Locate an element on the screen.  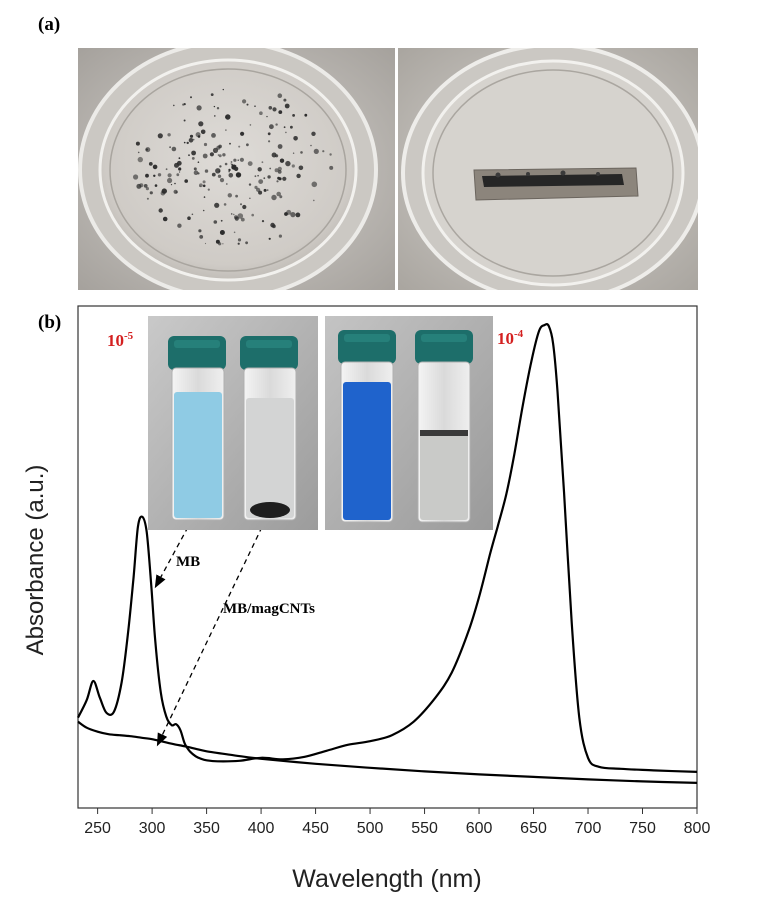
vials-high-concentration-photo is located at coordinates (409, 423).